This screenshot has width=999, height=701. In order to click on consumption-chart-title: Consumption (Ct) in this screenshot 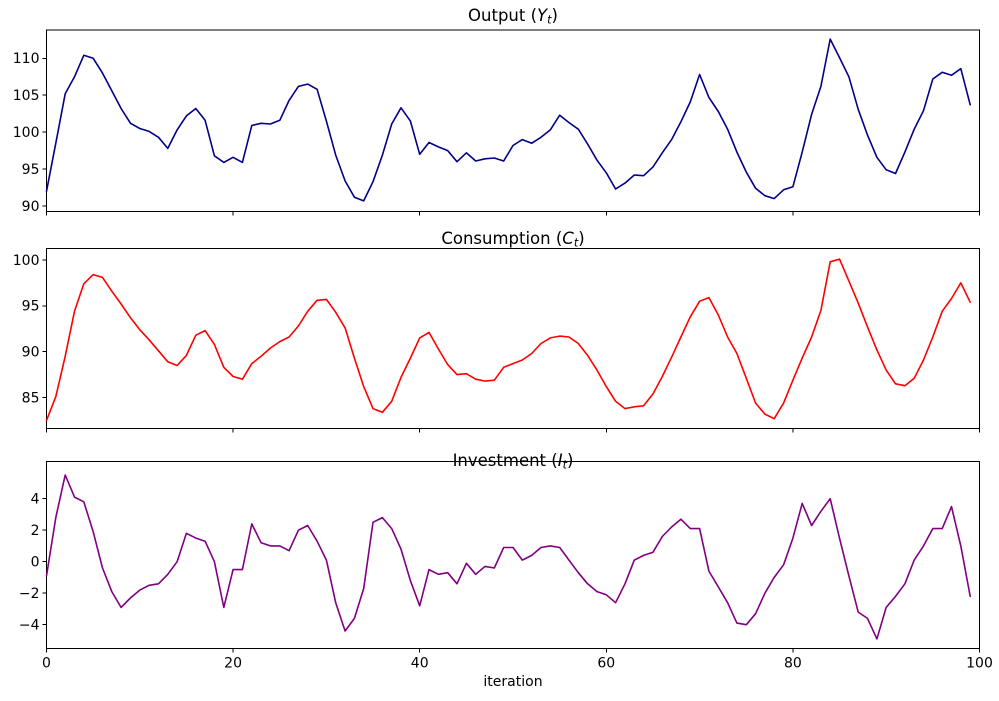, I will do `click(513, 239)`.